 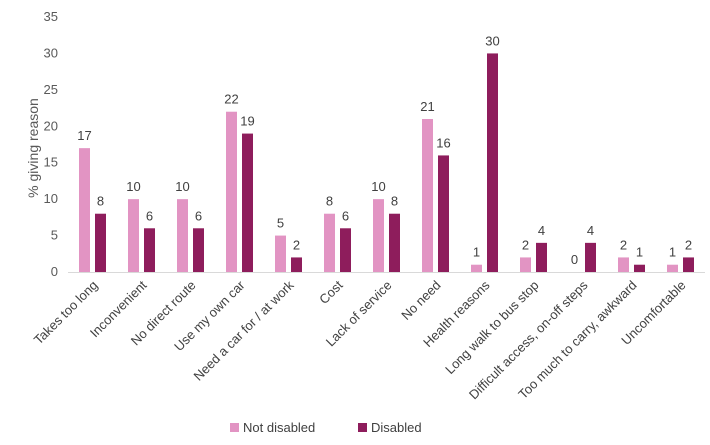 I want to click on data-label: 19, so click(x=247, y=121).